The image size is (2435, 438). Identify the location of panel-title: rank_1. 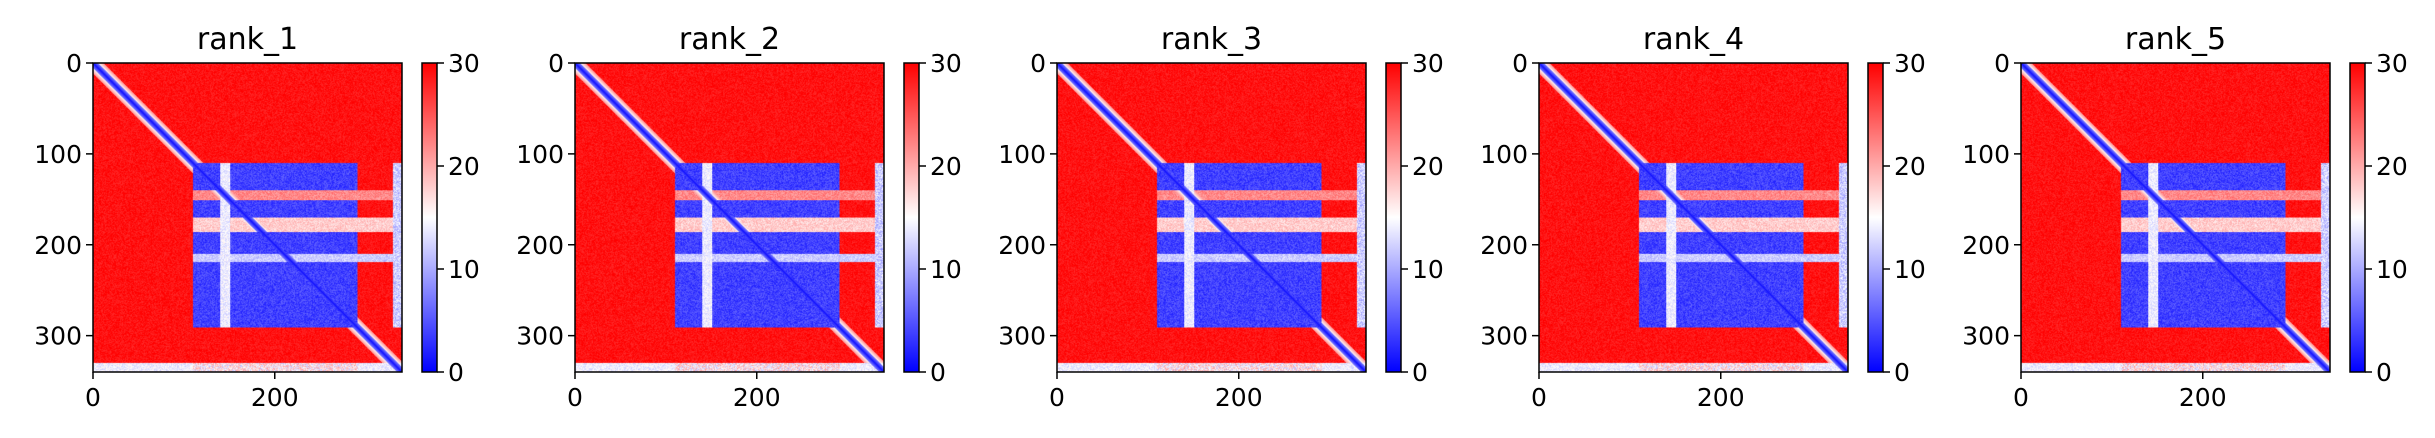
(247, 39).